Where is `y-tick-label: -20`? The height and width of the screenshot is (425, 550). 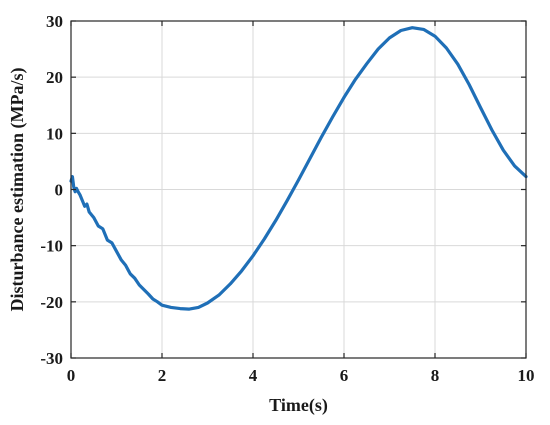
y-tick-label: -20 is located at coordinates (51, 302).